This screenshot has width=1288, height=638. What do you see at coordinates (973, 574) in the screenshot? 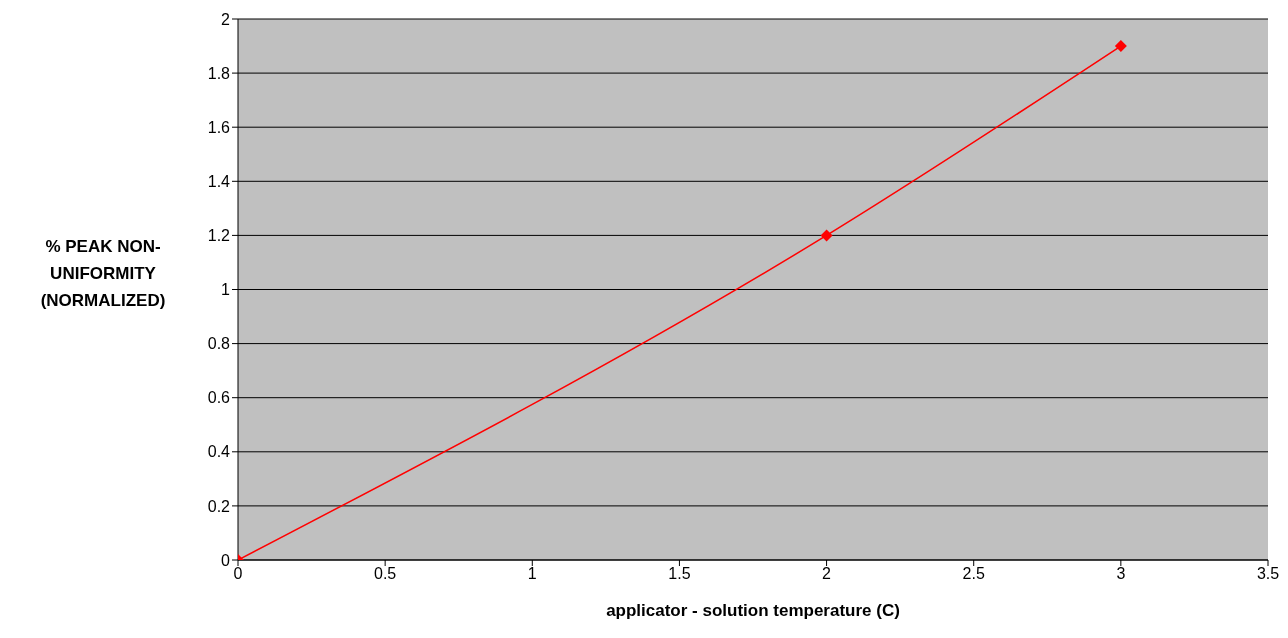
I see `x-tick-label: 2.5` at bounding box center [973, 574].